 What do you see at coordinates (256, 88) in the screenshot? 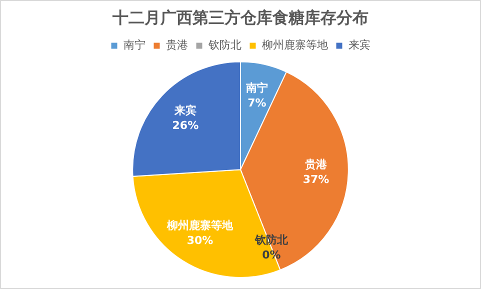
I see `slice-label: 南宁` at bounding box center [256, 88].